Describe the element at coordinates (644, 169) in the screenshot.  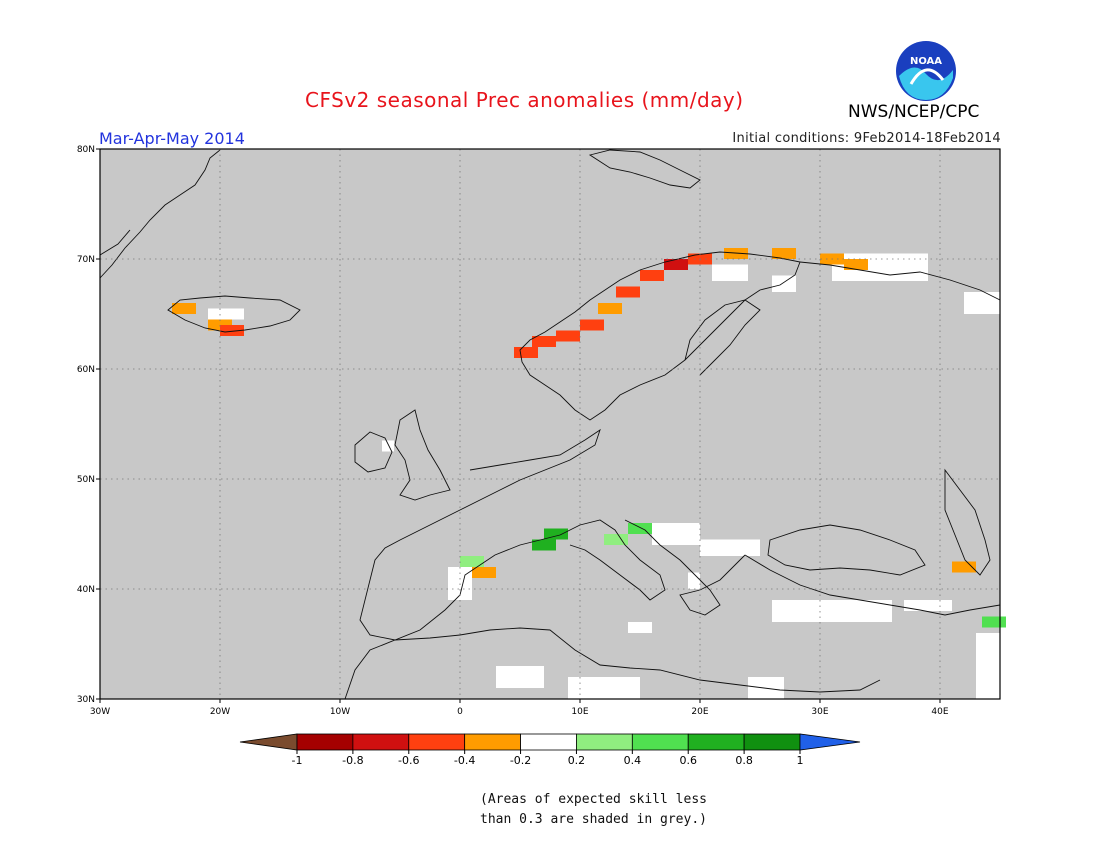
I see `coast-svalbard` at that location.